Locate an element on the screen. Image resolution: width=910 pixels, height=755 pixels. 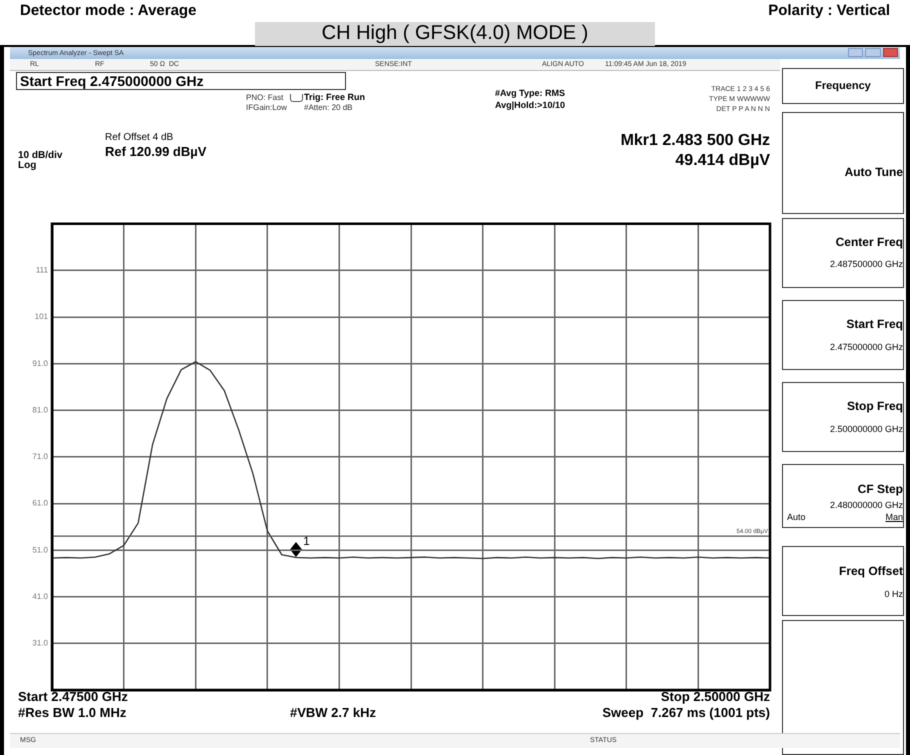
y-tick-label: 41.0 is located at coordinates (40, 596).